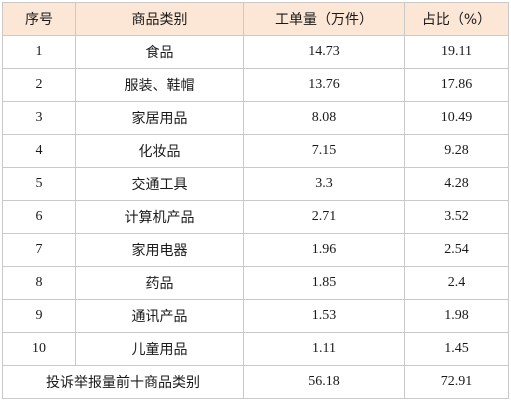  Describe the element at coordinates (324, 283) in the screenshot. I see `row-volume: 1.85` at that location.